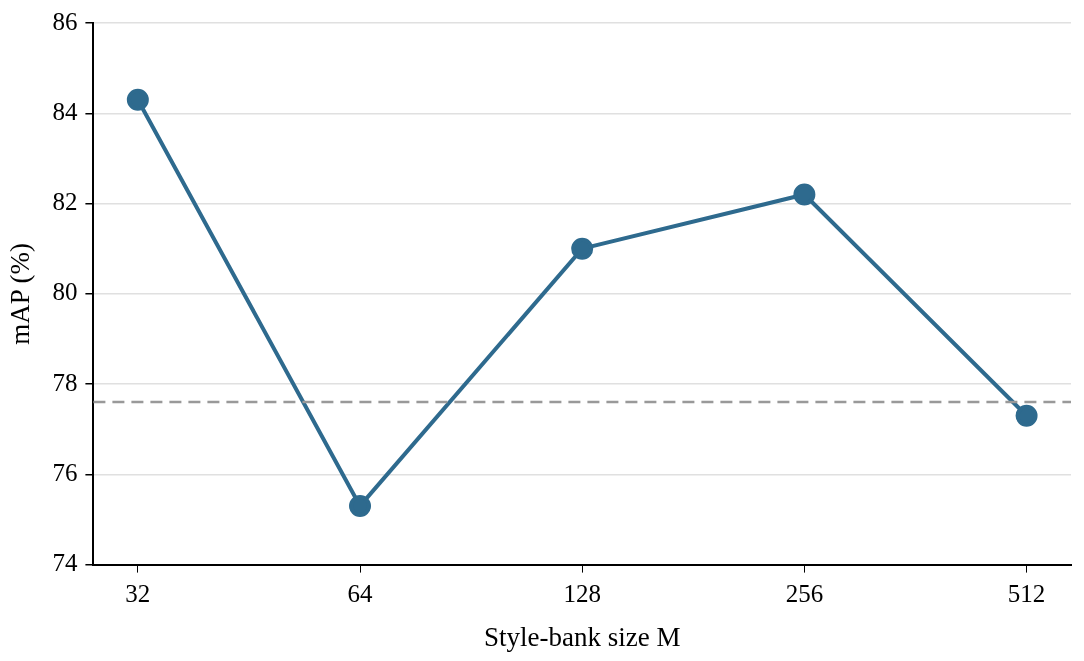 The image size is (1084, 661). What do you see at coordinates (65, 563) in the screenshot?
I see `y-tick-label: 74` at bounding box center [65, 563].